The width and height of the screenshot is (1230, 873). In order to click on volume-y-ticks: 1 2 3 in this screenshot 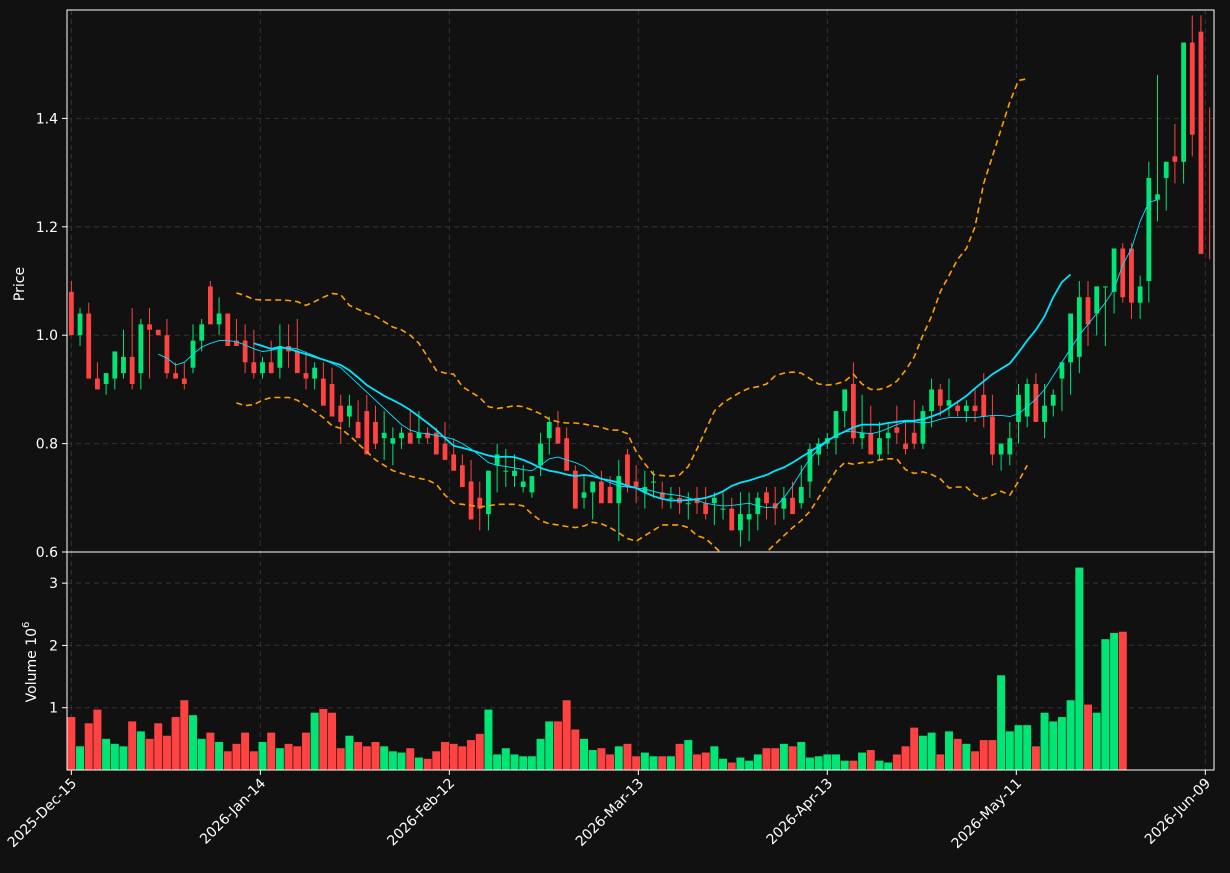, I will do `click(58, 646)`.